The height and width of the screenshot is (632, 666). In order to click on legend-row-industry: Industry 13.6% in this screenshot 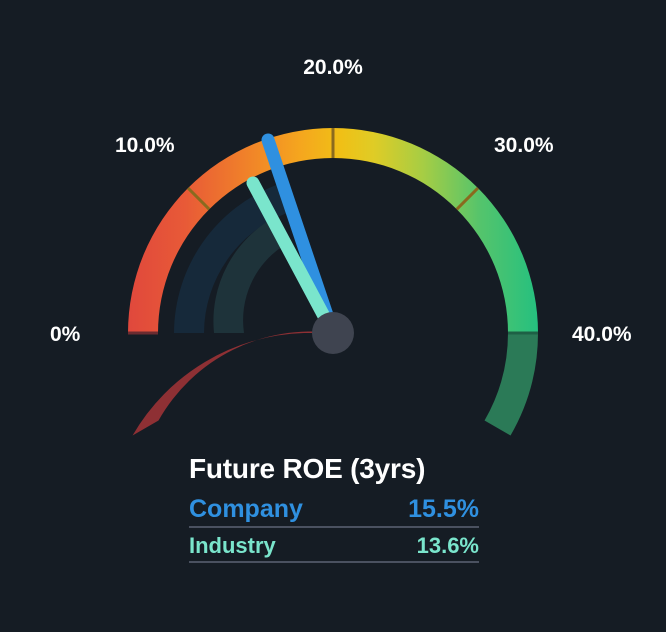, I will do `click(334, 548)`.